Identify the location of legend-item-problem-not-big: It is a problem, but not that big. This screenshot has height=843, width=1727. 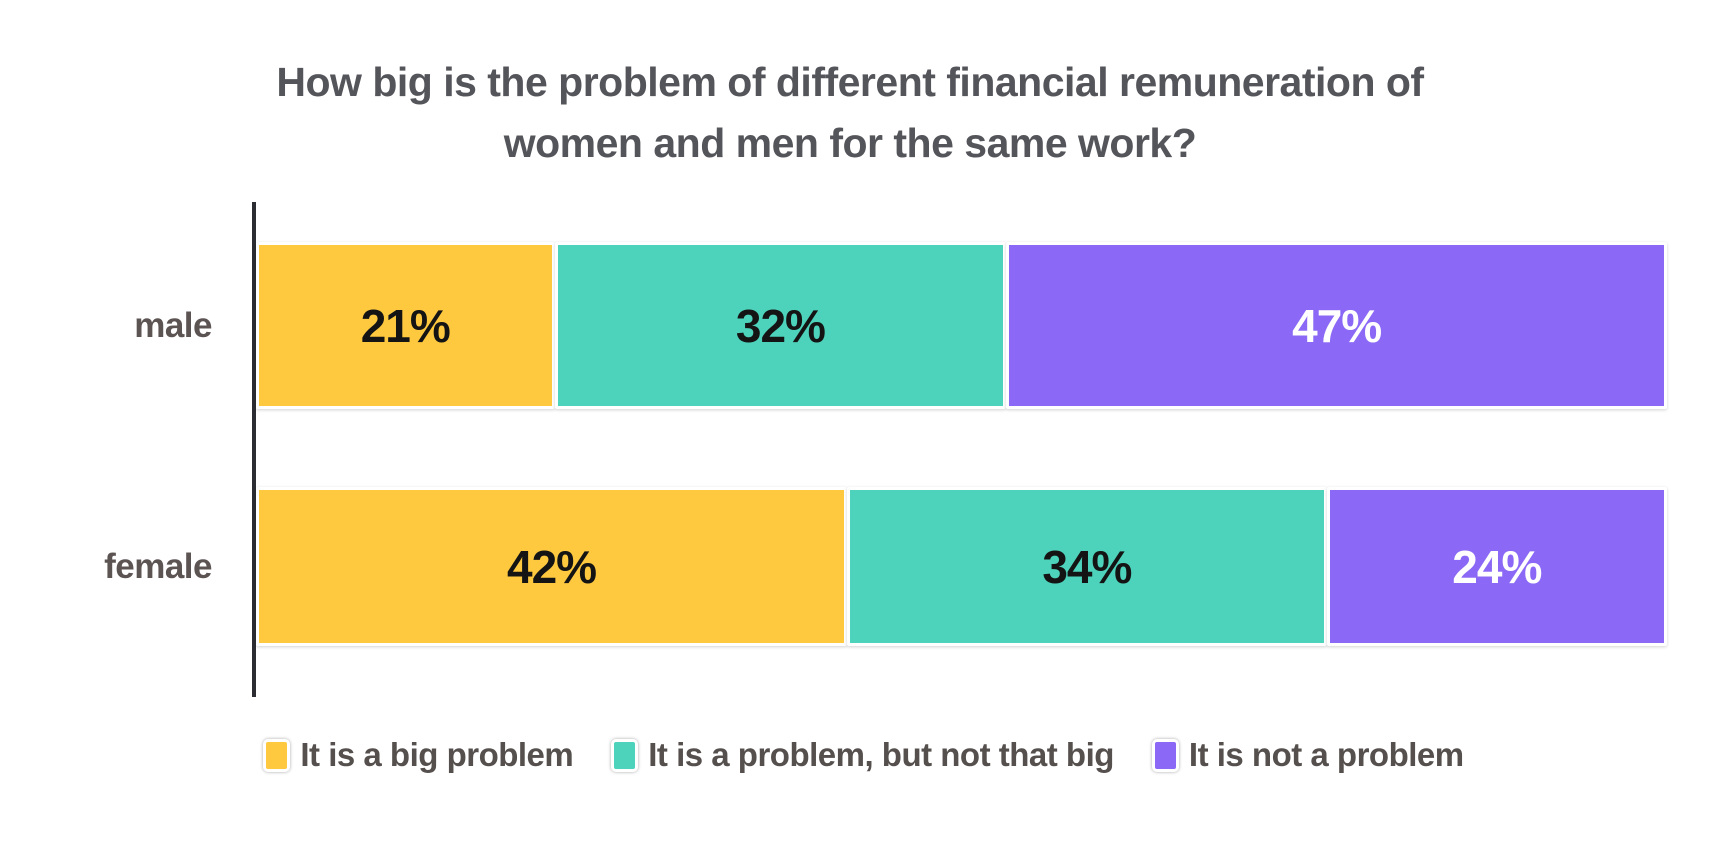
(862, 755).